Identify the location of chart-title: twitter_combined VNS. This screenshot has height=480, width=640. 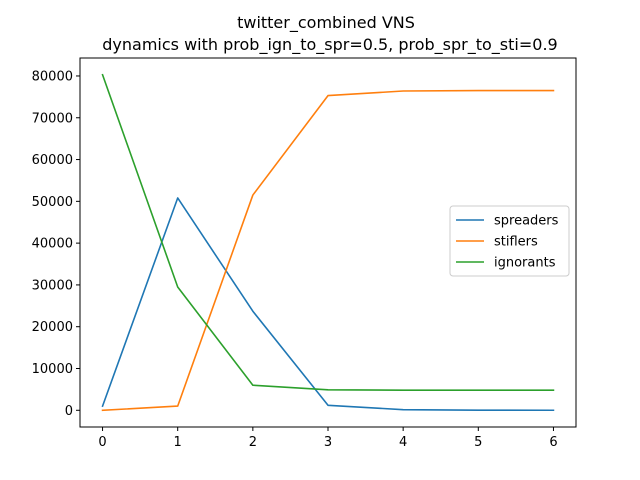
(326, 23).